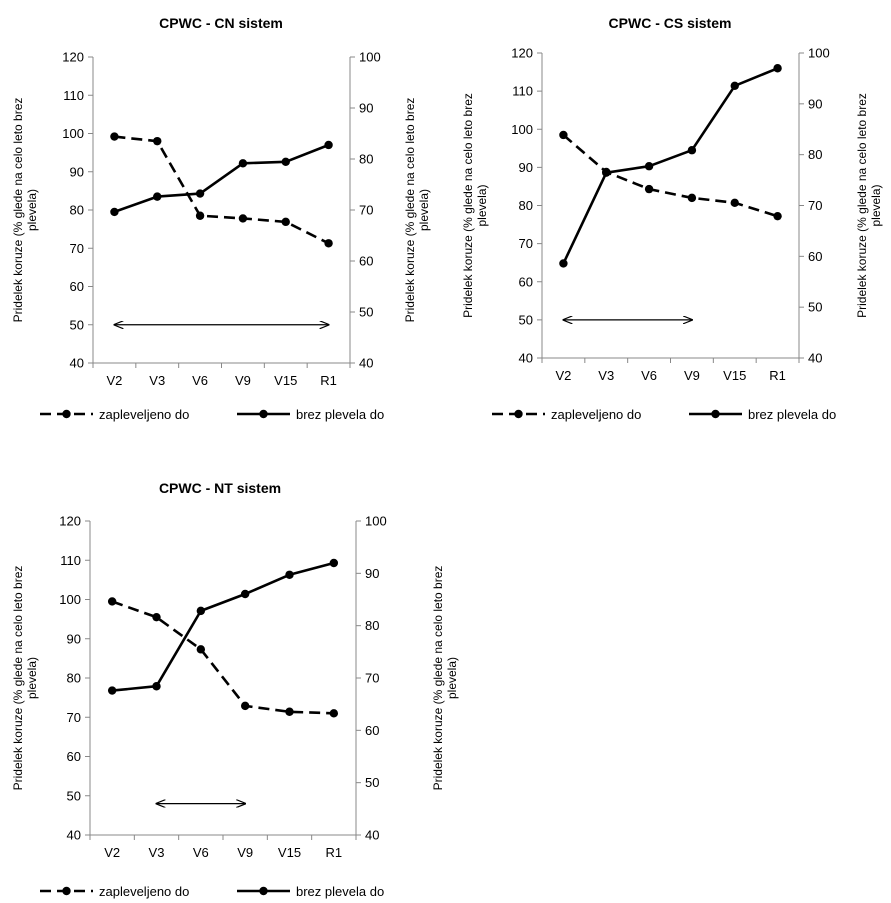 The height and width of the screenshot is (903, 891). Describe the element at coordinates (366, 210) in the screenshot. I see `right-tick-label: 70` at that location.